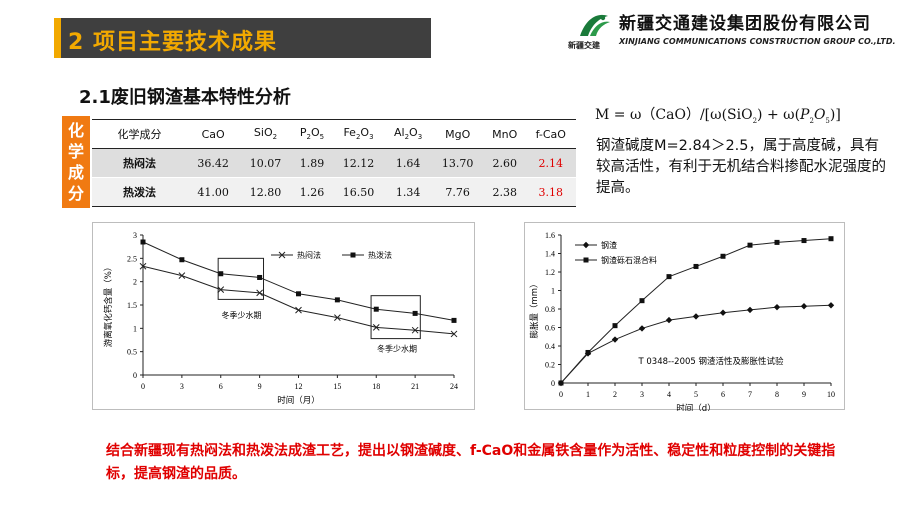  Describe the element at coordinates (132, 305) in the screenshot. I see `y-tick-label: 1.5` at that location.